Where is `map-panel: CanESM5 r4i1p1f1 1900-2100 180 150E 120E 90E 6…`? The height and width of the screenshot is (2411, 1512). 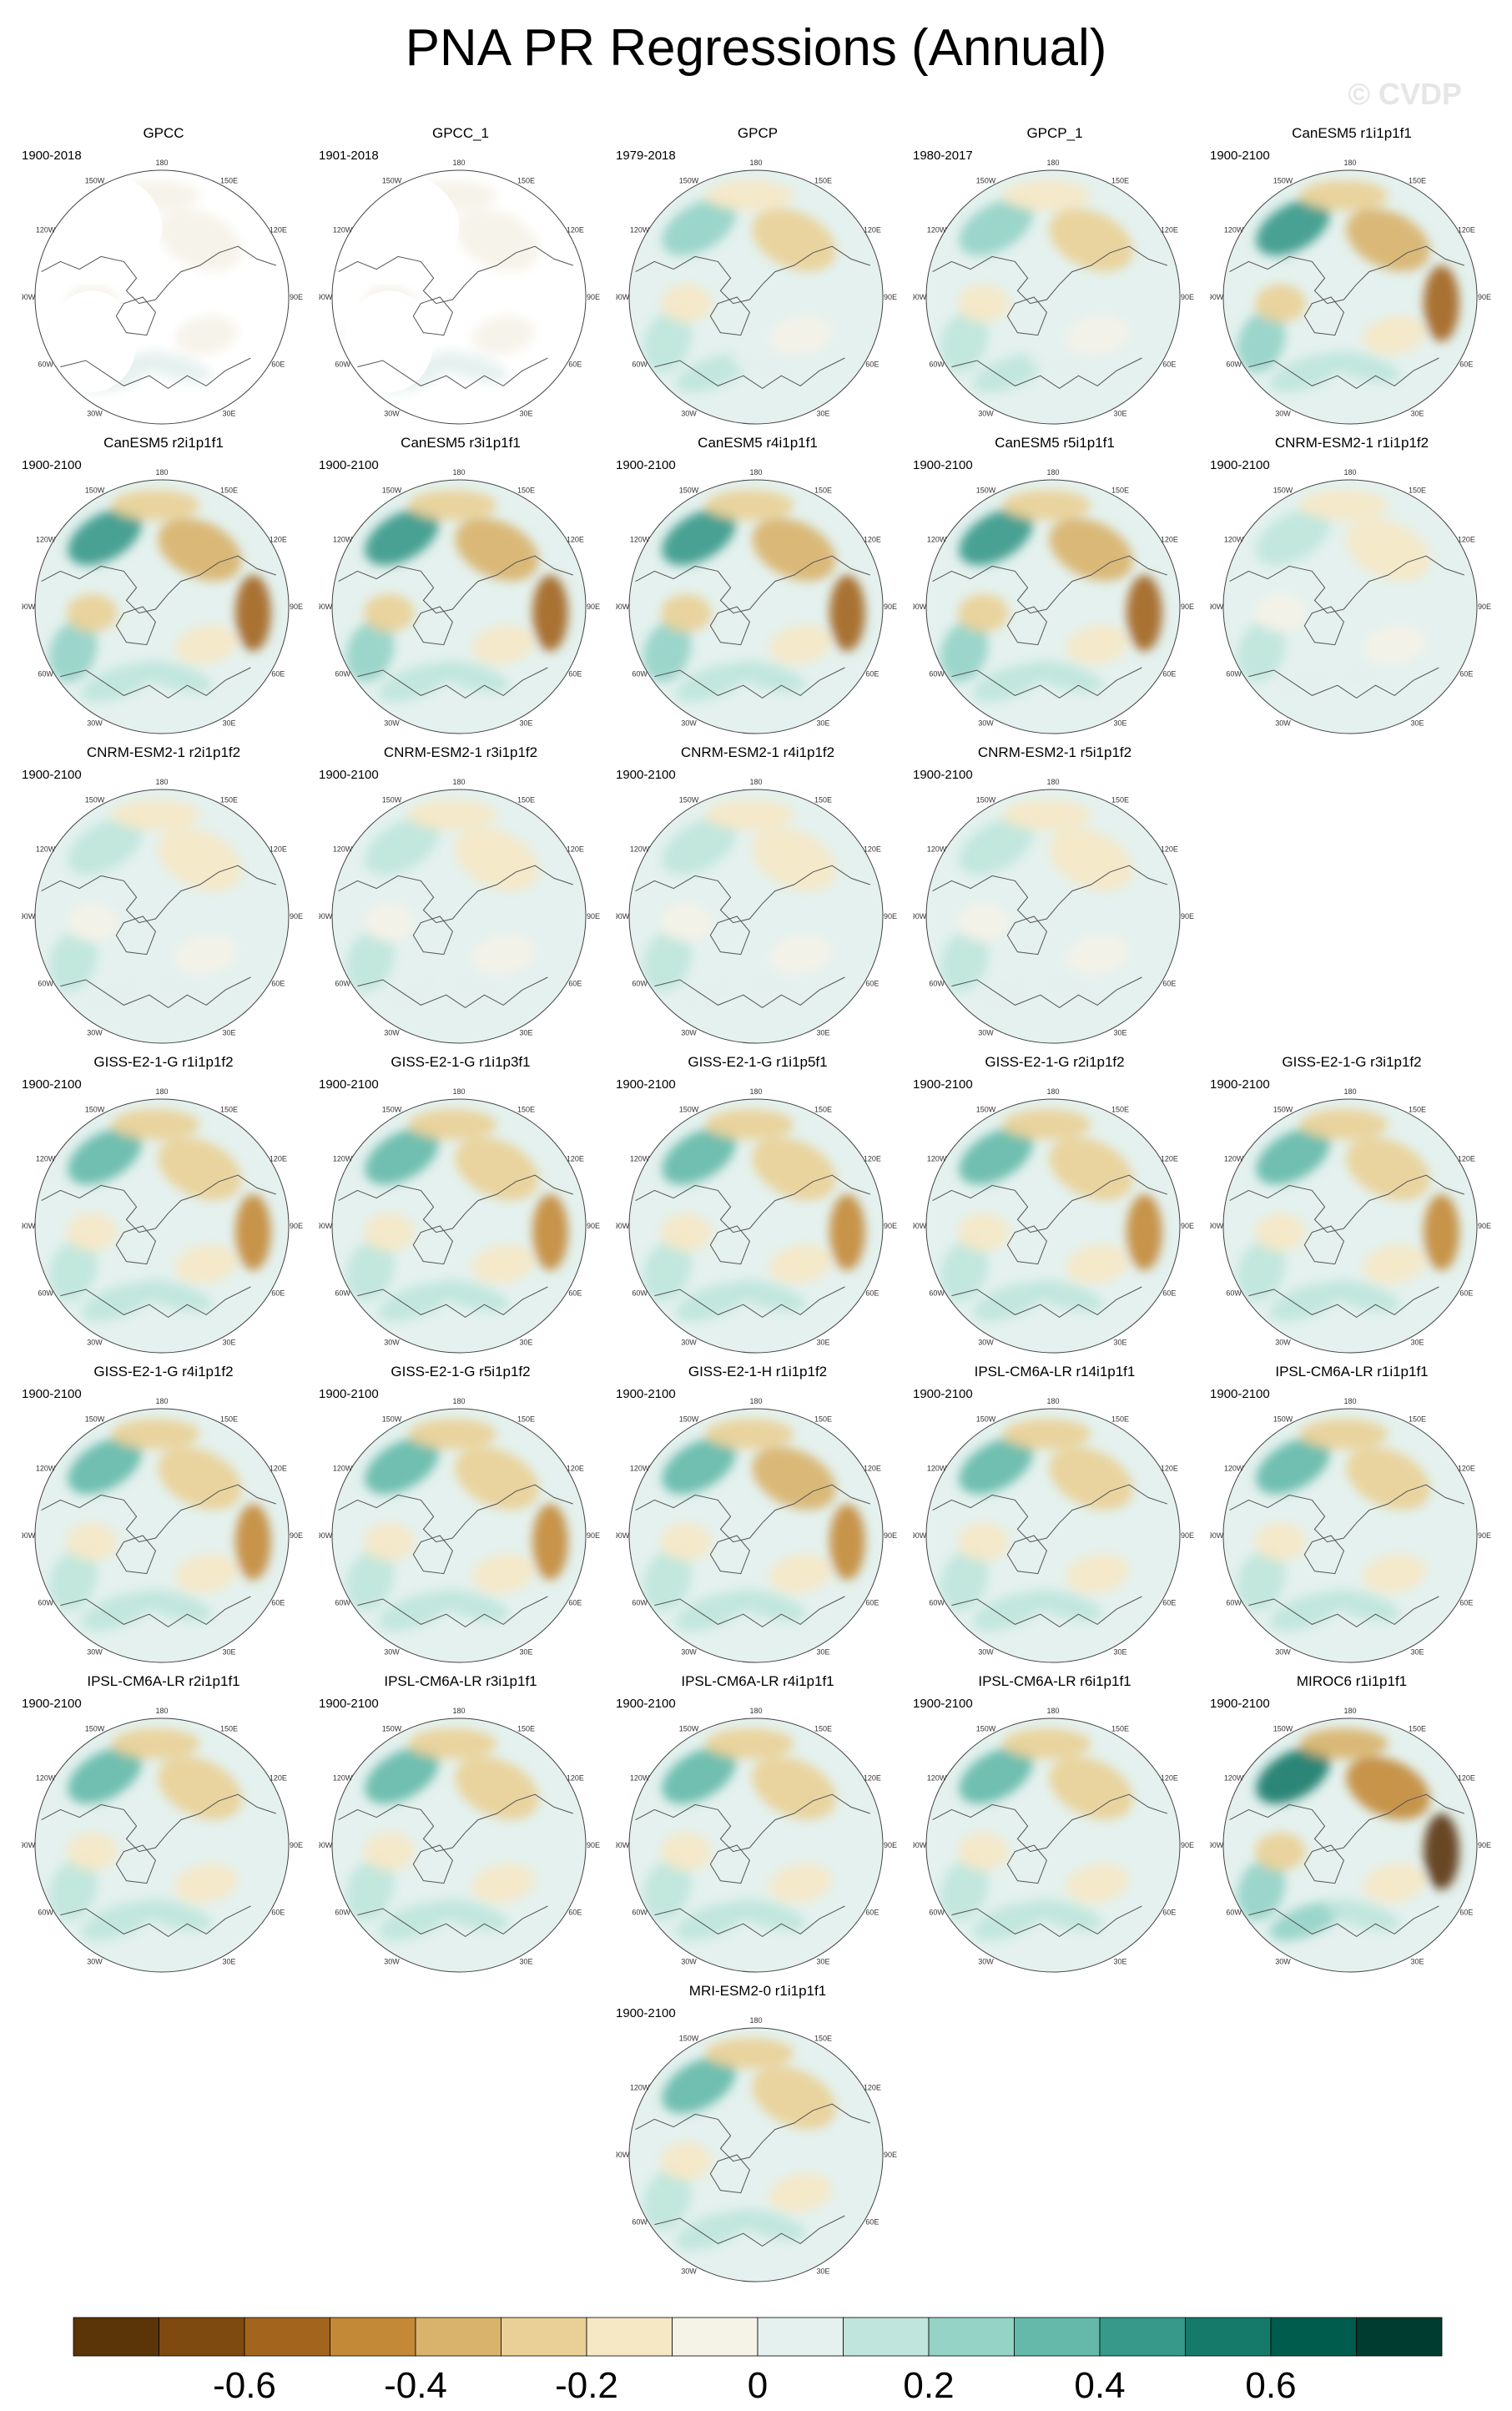 map-panel: CanESM5 r4i1p1f1 1900-2100 180 150E 120E 90E 6… is located at coordinates (758, 585).